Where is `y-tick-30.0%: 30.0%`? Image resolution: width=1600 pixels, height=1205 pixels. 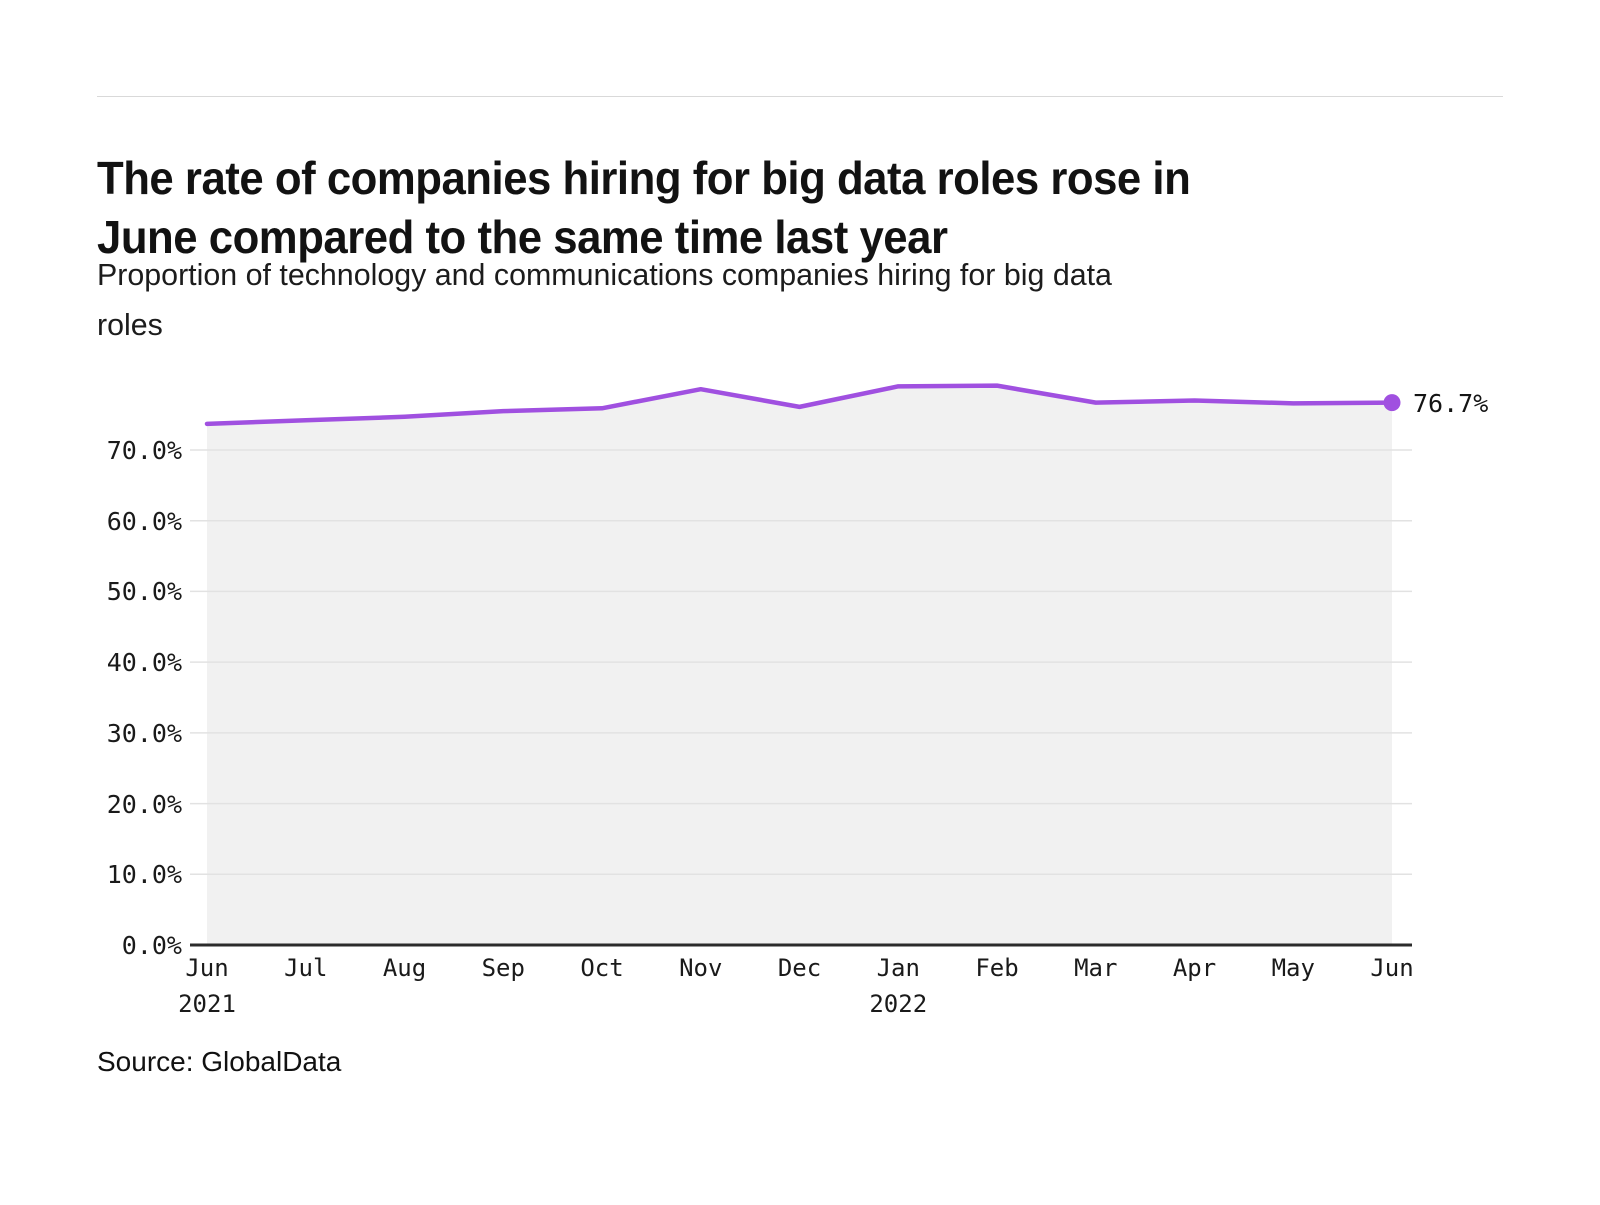 y-tick-30.0%: 30.0% is located at coordinates (144, 733).